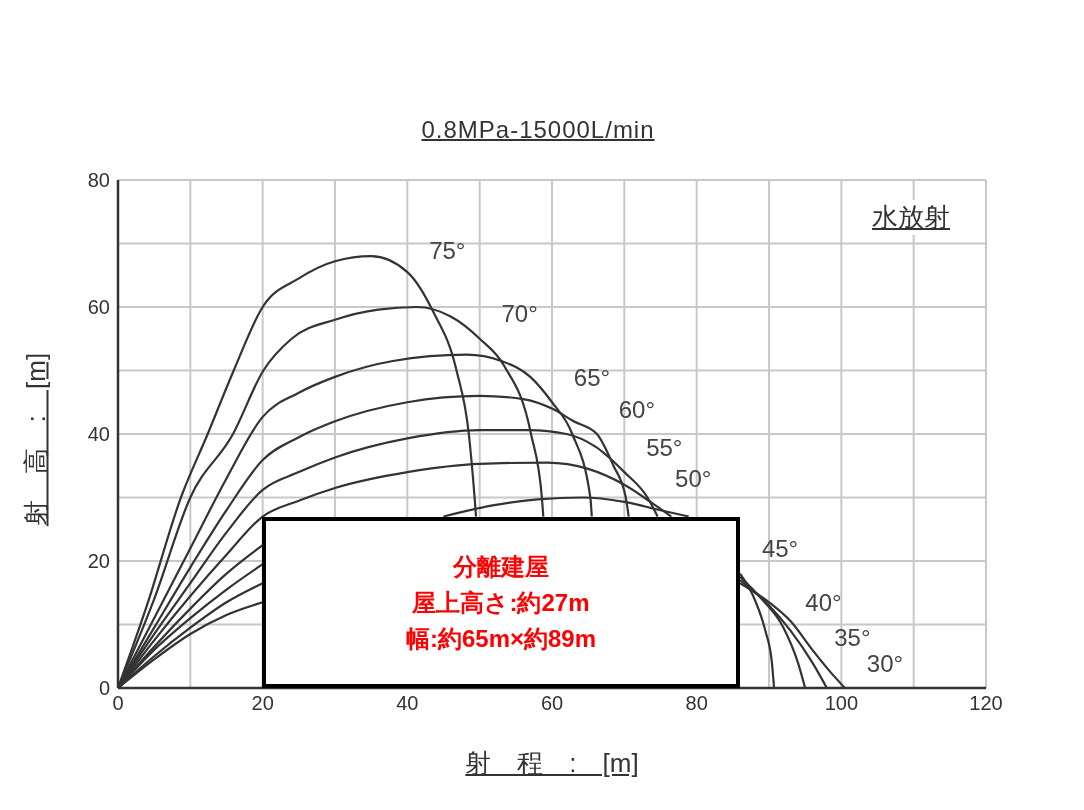 This screenshot has width=1084, height=810. What do you see at coordinates (841, 703) in the screenshot?
I see `x-tick-label: 100` at bounding box center [841, 703].